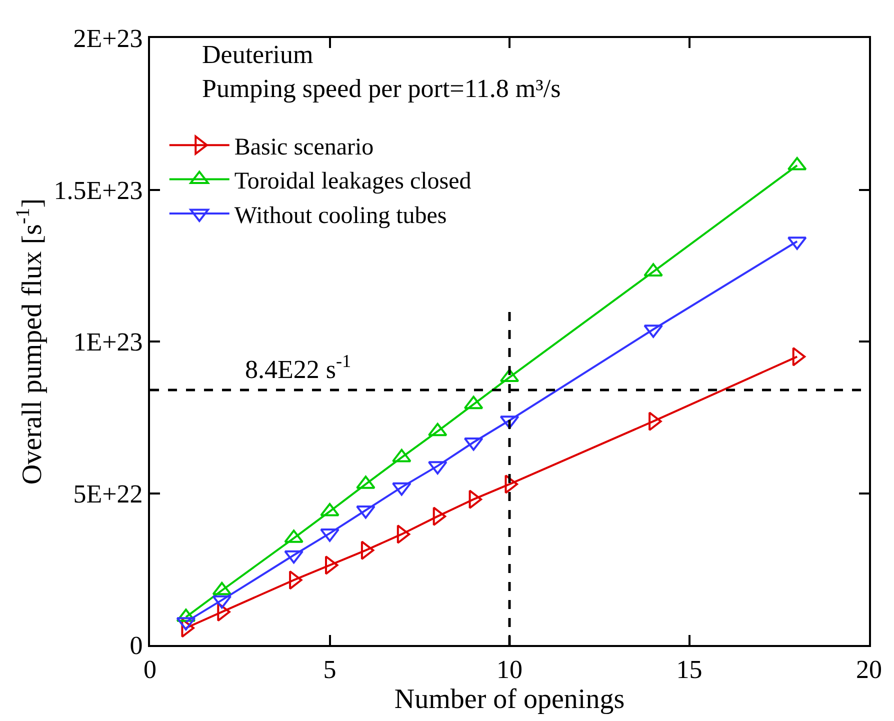 The width and height of the screenshot is (894, 721). I want to click on text: Pumping speed per port=11.8 m³/s, so click(381, 88).